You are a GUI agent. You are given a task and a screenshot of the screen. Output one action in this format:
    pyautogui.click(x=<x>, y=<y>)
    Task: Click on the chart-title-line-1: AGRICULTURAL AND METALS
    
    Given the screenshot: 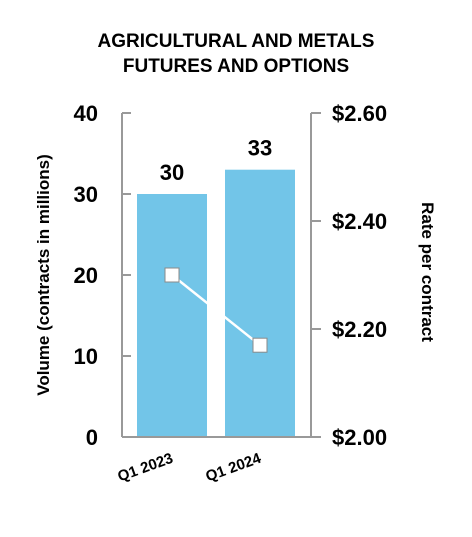 What is the action you would take?
    pyautogui.click(x=236, y=41)
    